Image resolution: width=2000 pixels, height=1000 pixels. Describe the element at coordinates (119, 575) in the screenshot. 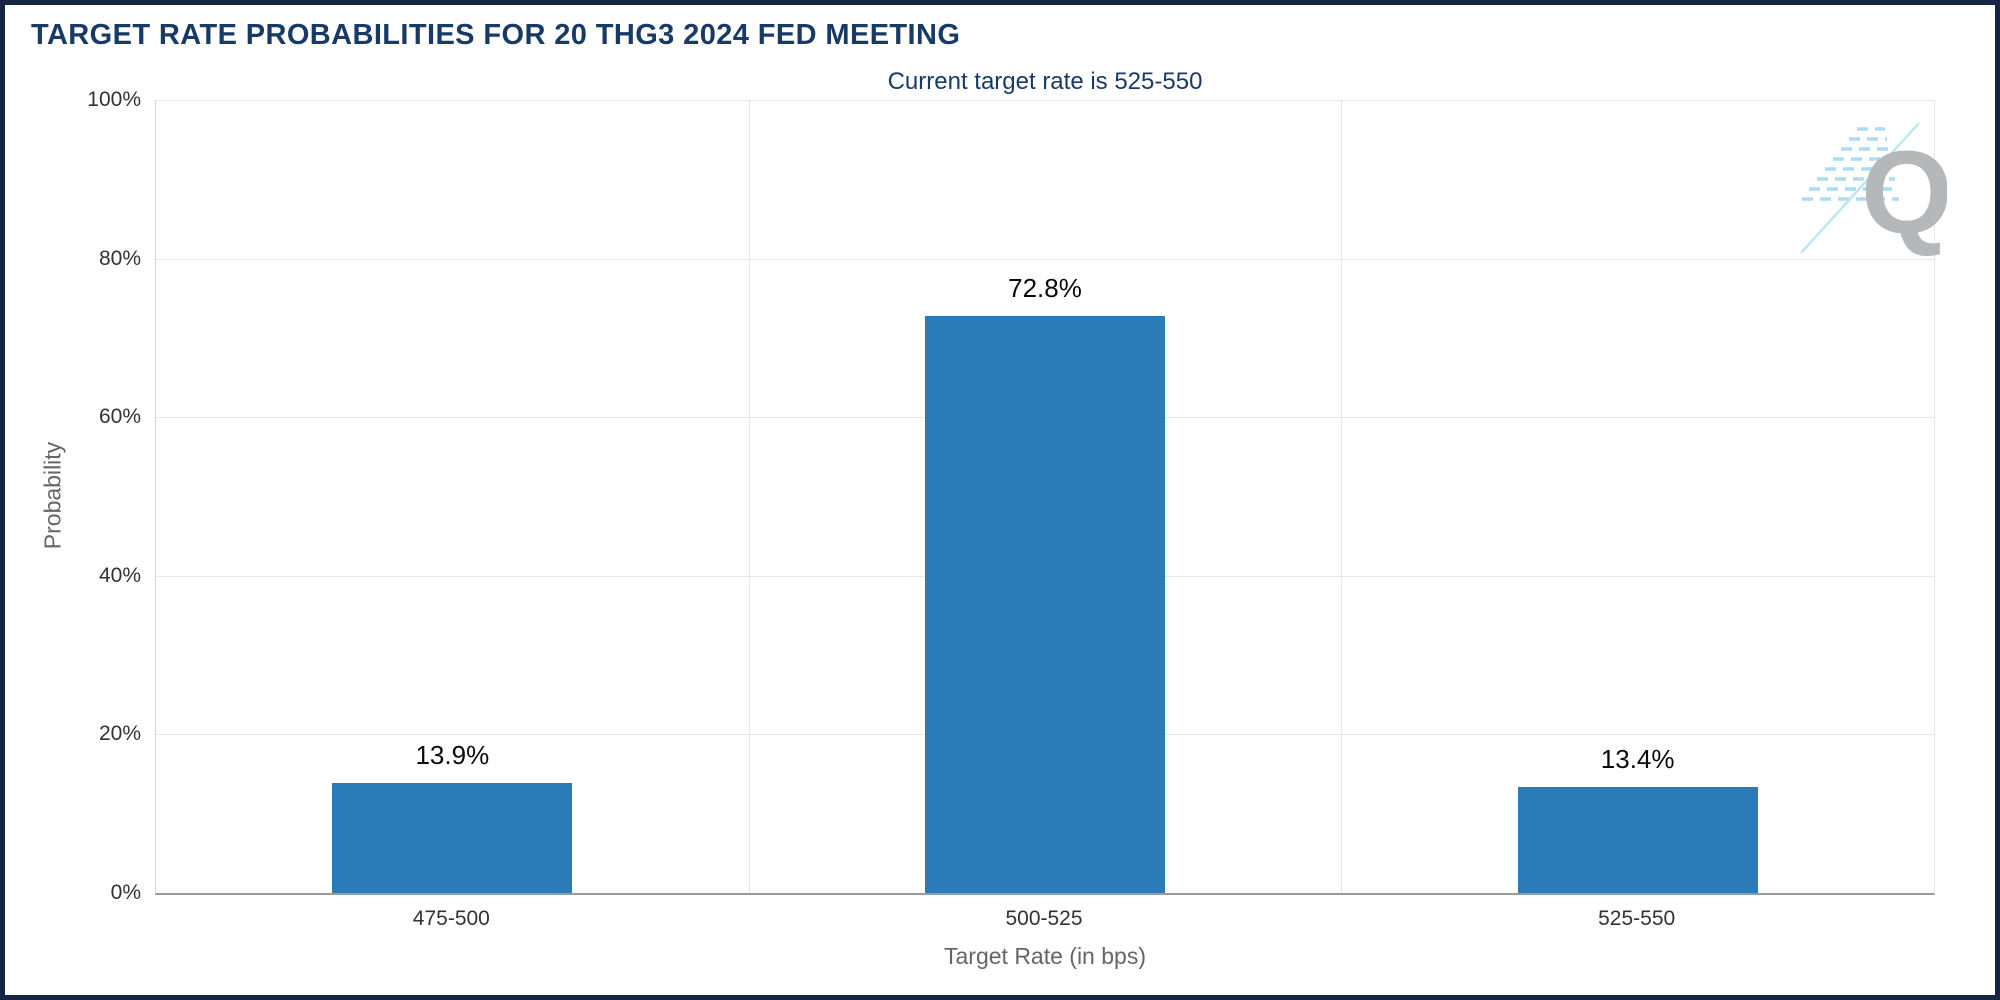

I see `y-tick-label: 40%` at that location.